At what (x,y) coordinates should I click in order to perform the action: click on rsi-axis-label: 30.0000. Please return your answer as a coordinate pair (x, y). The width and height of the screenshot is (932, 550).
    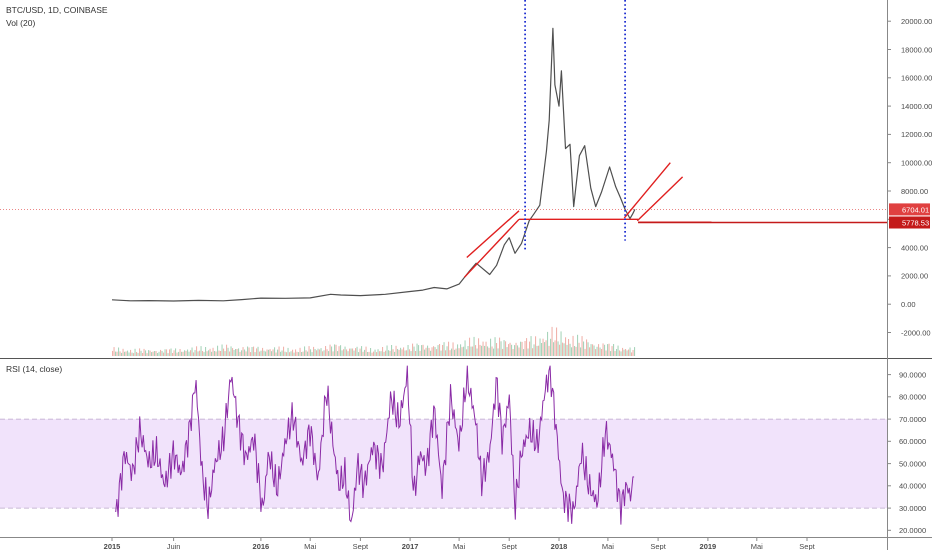
    Looking at the image, I should click on (912, 508).